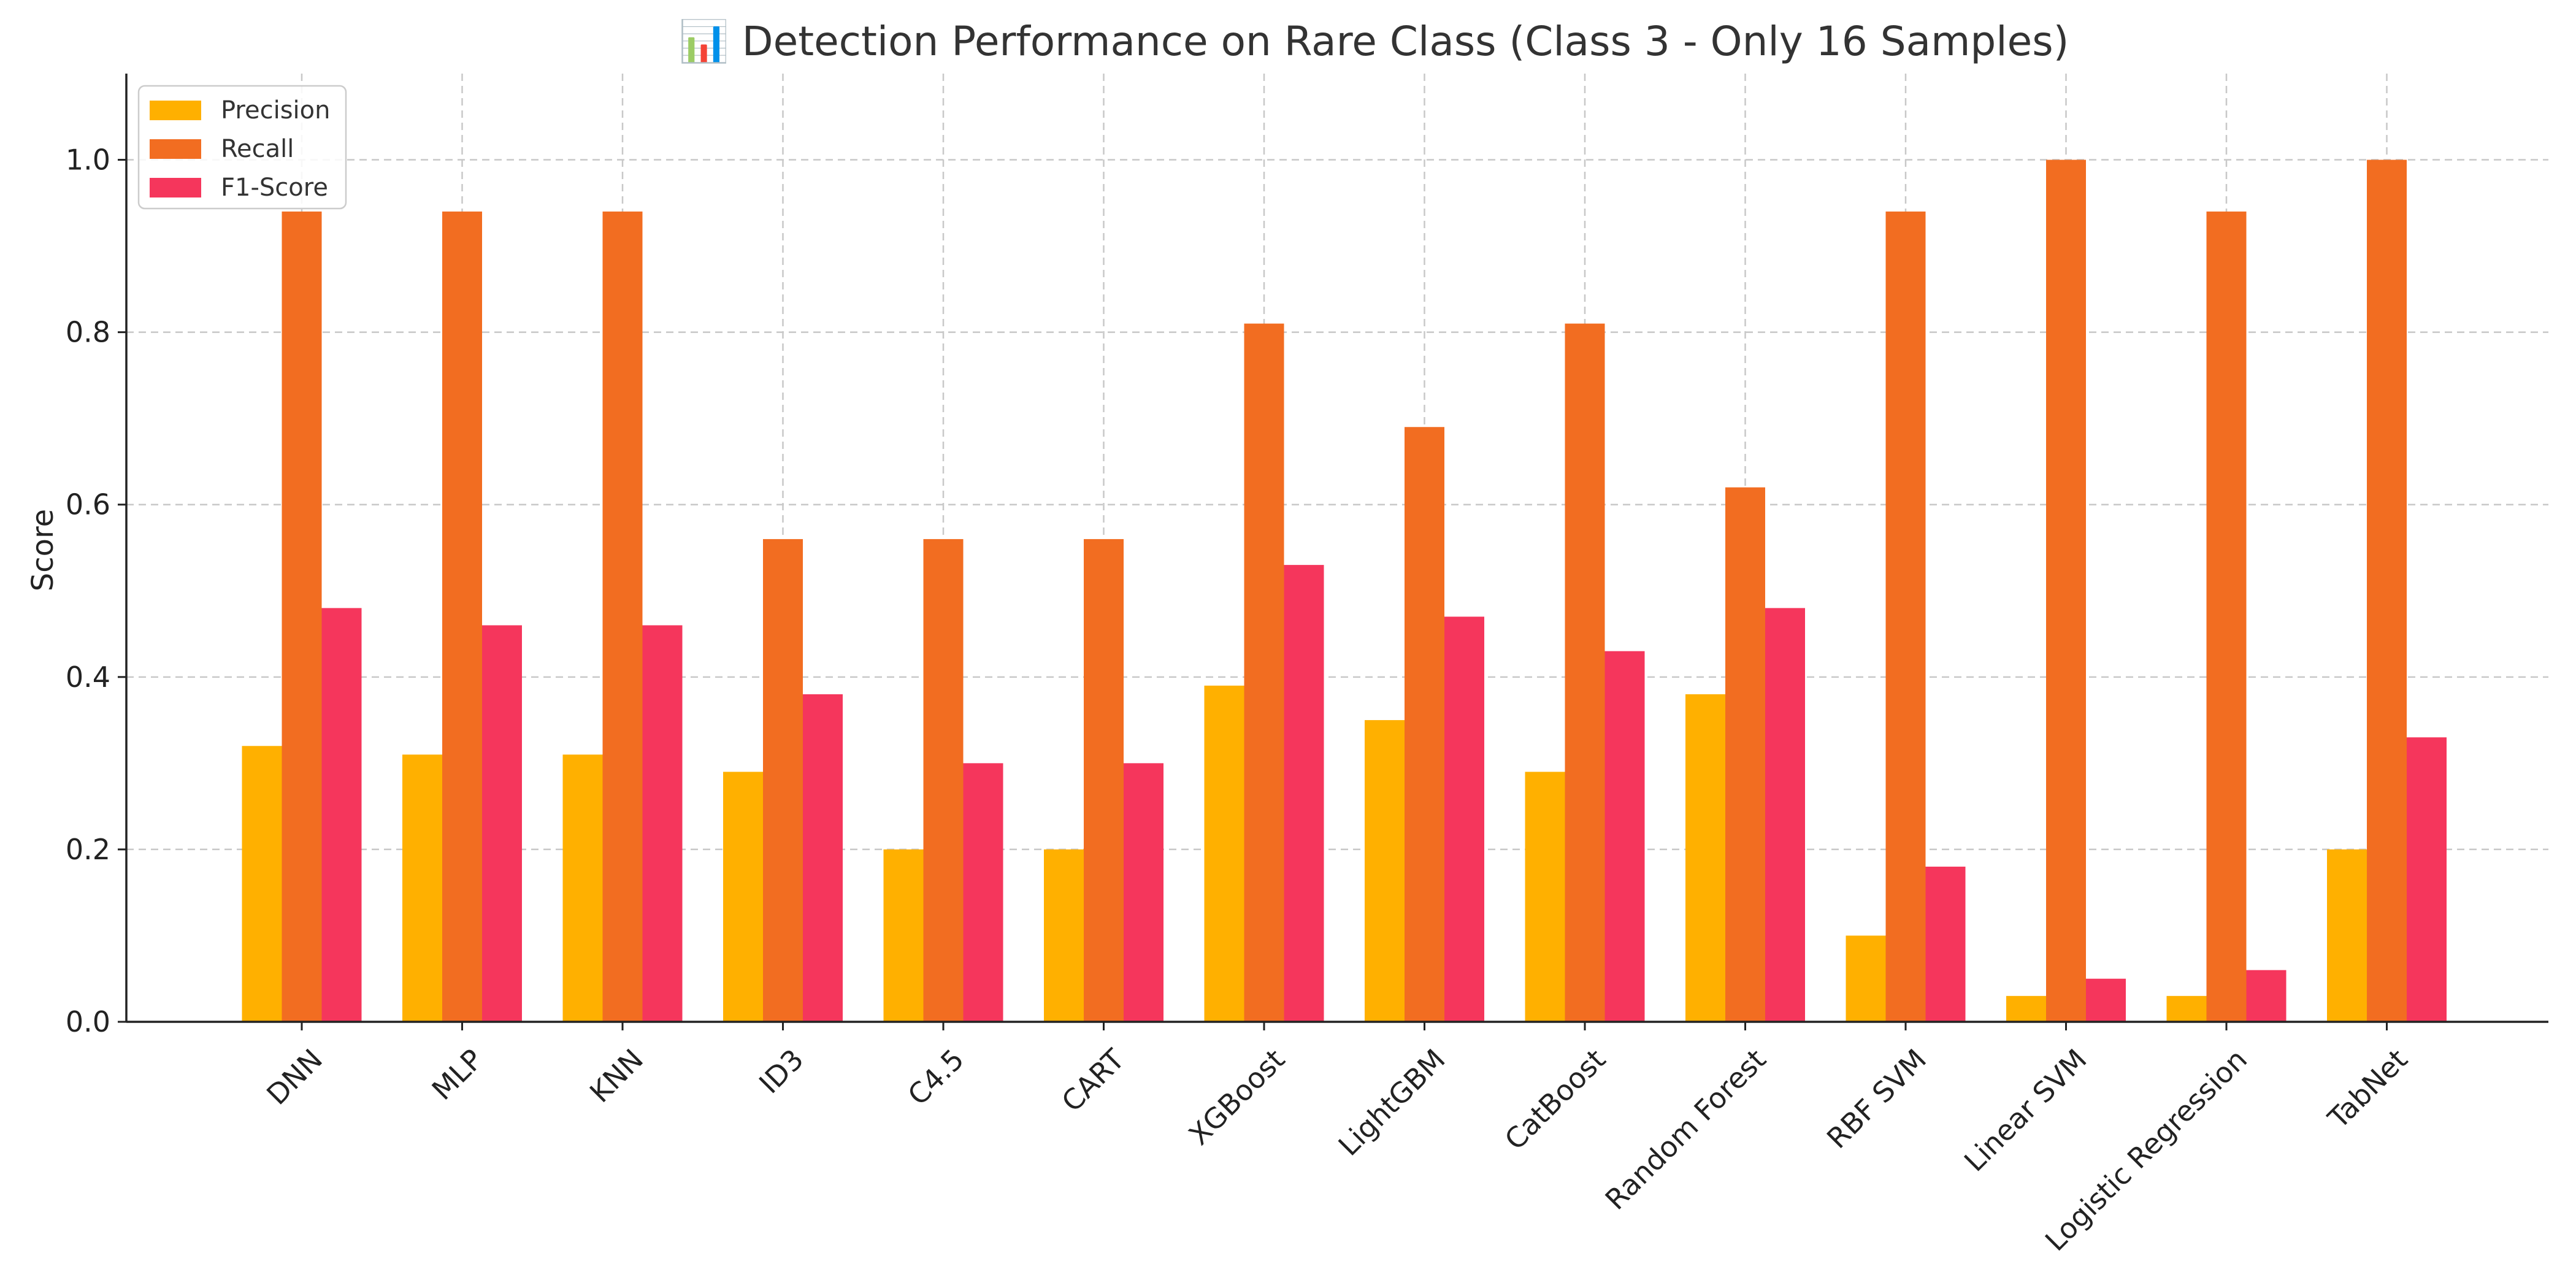 The height and width of the screenshot is (1288, 2576). What do you see at coordinates (294, 1077) in the screenshot?
I see `x-tick-label: DNN` at bounding box center [294, 1077].